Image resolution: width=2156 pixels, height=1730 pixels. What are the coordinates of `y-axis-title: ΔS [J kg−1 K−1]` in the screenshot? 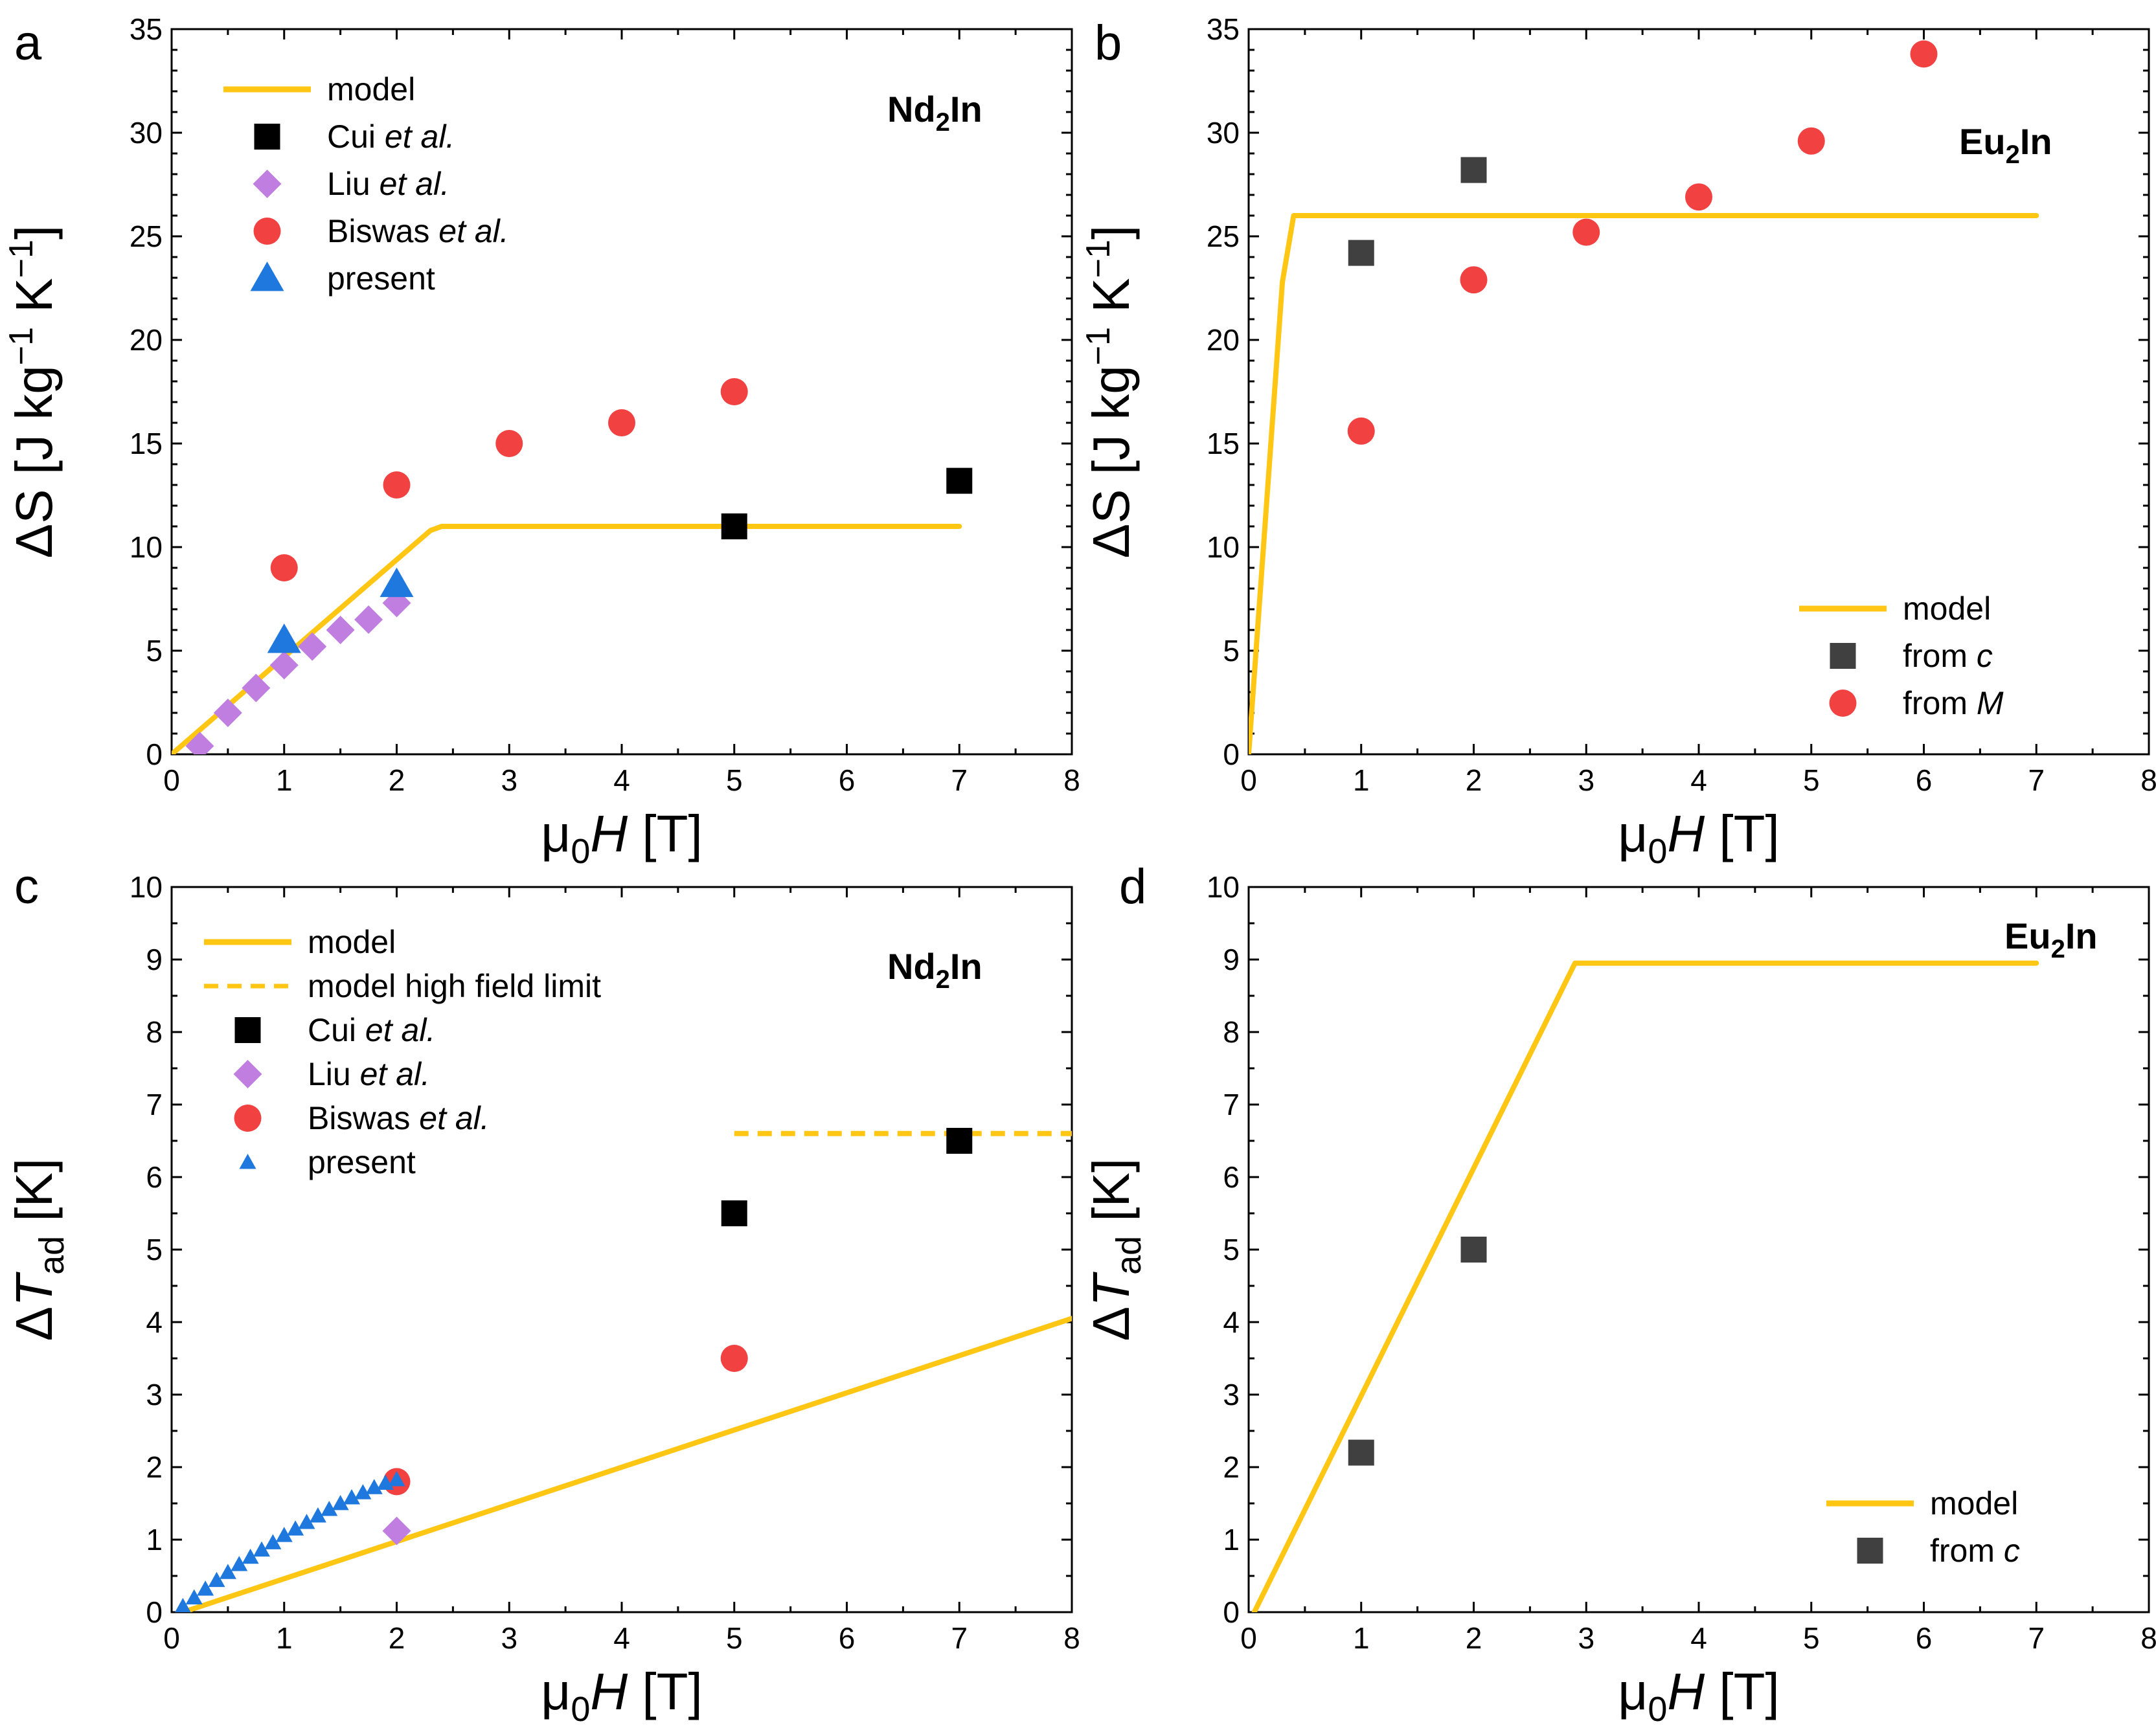 It's located at (33, 391).